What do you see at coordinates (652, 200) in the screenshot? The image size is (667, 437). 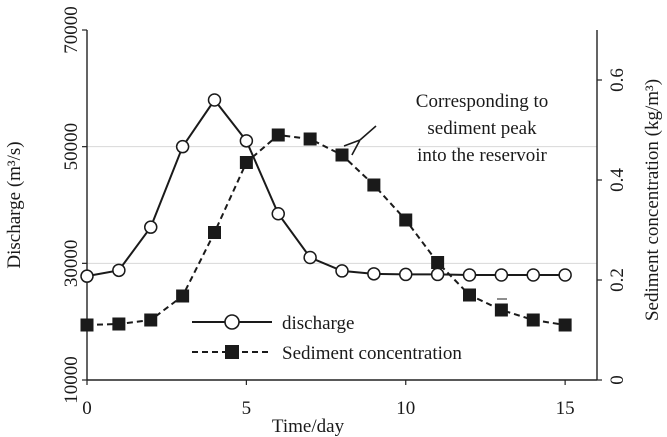 I see `right-axis-title: Sediment concentration (kg/m³)` at bounding box center [652, 200].